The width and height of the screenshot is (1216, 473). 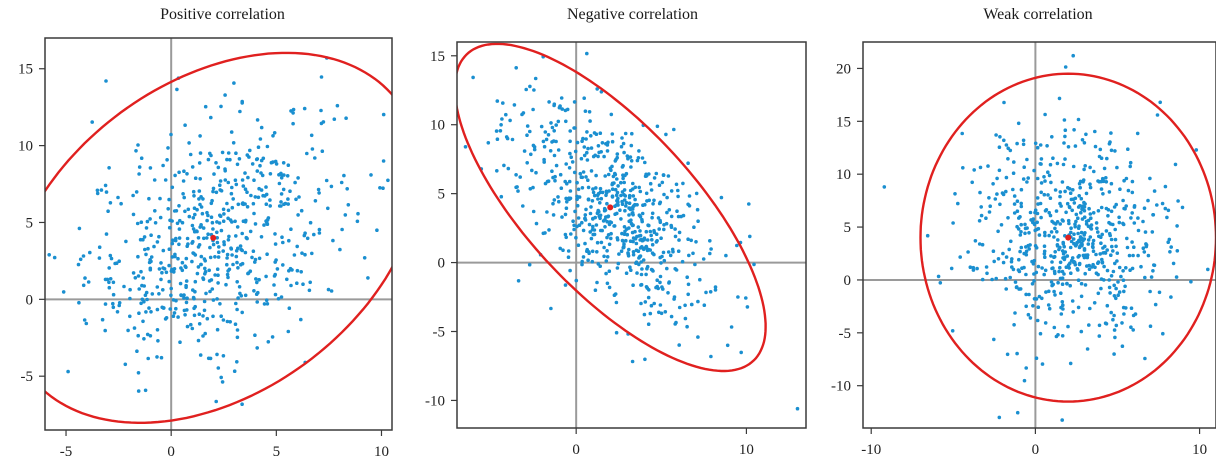 I want to click on y-tick-label: -5, so click(x=27, y=377).